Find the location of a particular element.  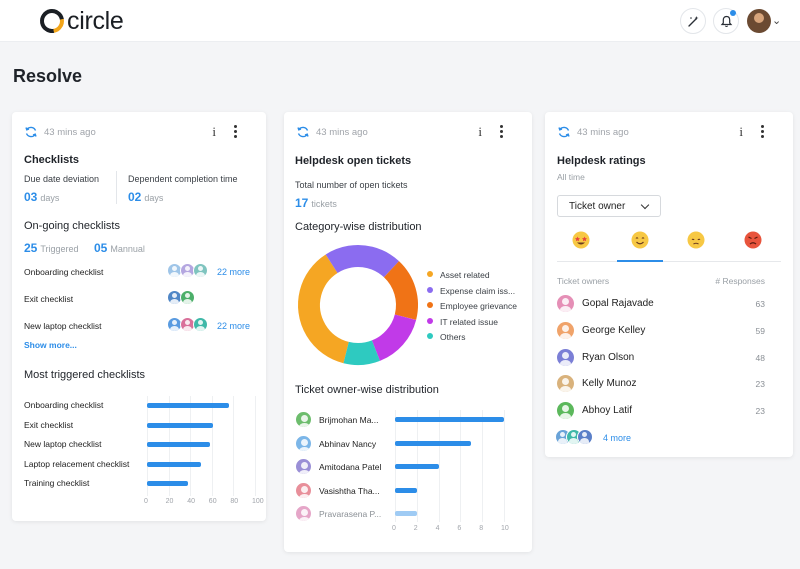

x-tick-label: 60 is located at coordinates (212, 501).